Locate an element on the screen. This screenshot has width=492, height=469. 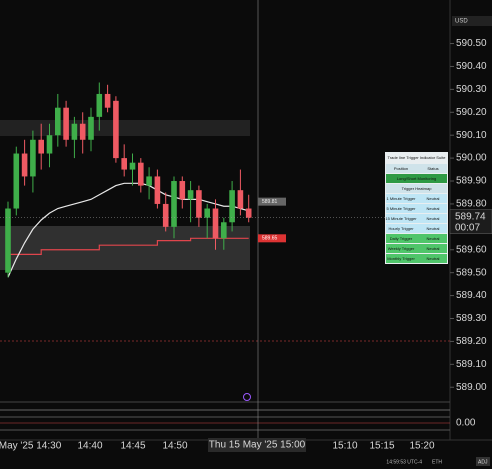
y-tick-label: 590.10 is located at coordinates (471, 135).